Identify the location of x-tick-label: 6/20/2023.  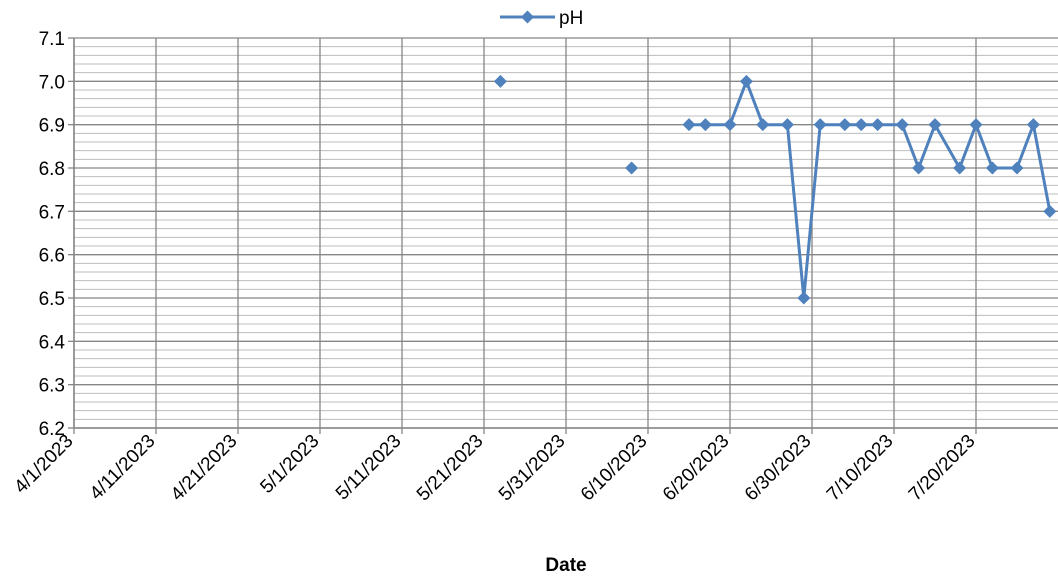
(696, 468).